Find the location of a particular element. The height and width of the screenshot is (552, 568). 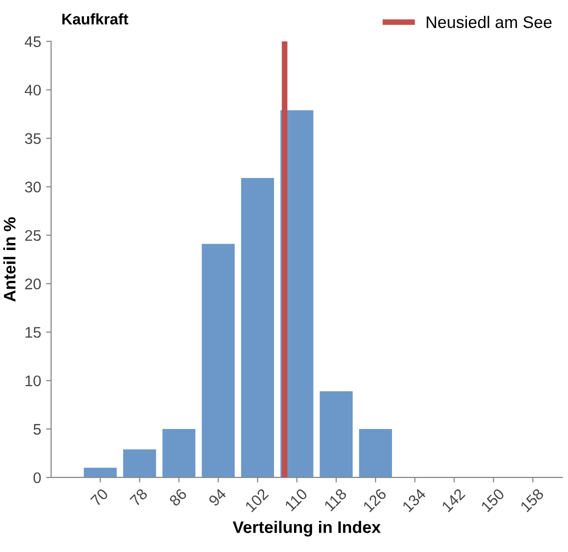

x-tick-label: 142 is located at coordinates (453, 500).